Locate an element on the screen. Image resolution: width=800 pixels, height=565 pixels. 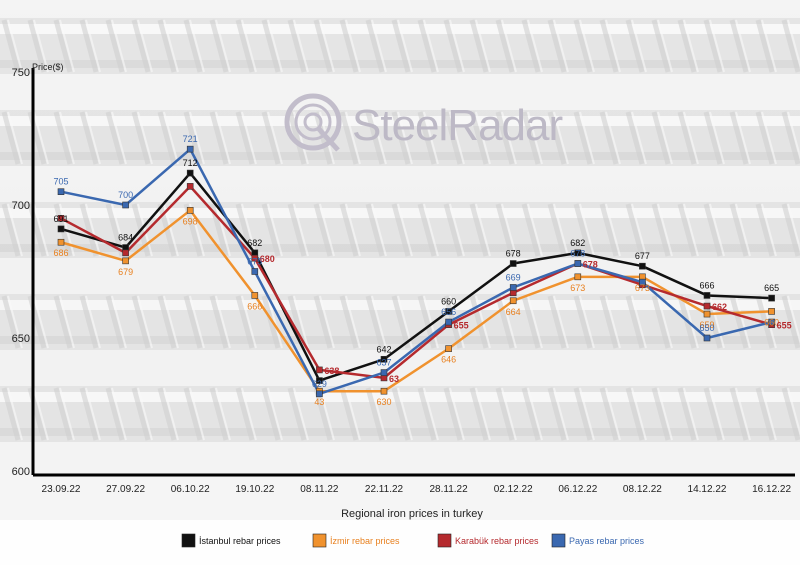
data-label: 664 is located at coordinates (513, 312).